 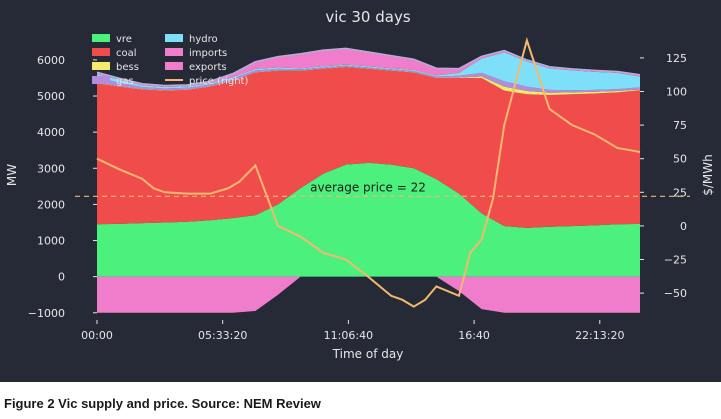 What do you see at coordinates (222, 335) in the screenshot?
I see `x-tick-label: 05:33:20` at bounding box center [222, 335].